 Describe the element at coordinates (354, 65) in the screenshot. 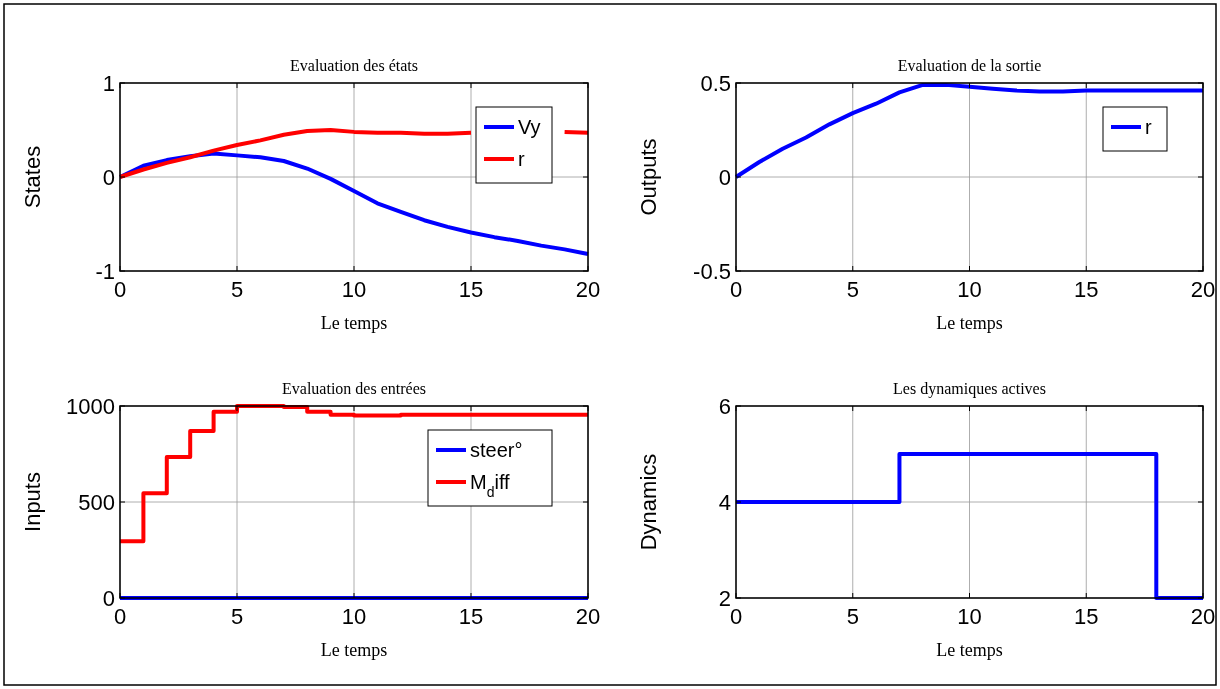

I see `chart-title: Evaluation des états` at that location.